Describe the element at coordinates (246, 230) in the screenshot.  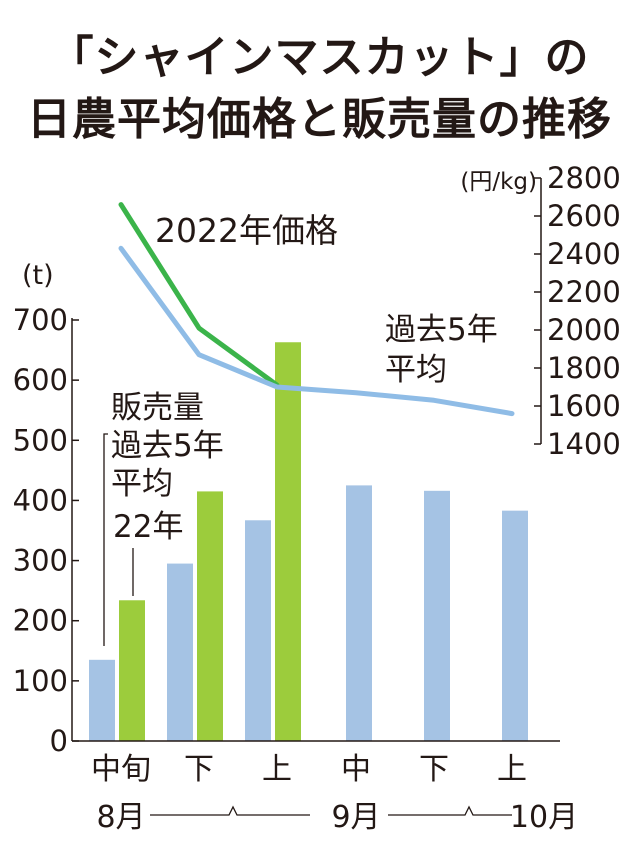
I see `line-label-2022-0: 2022年価格` at that location.